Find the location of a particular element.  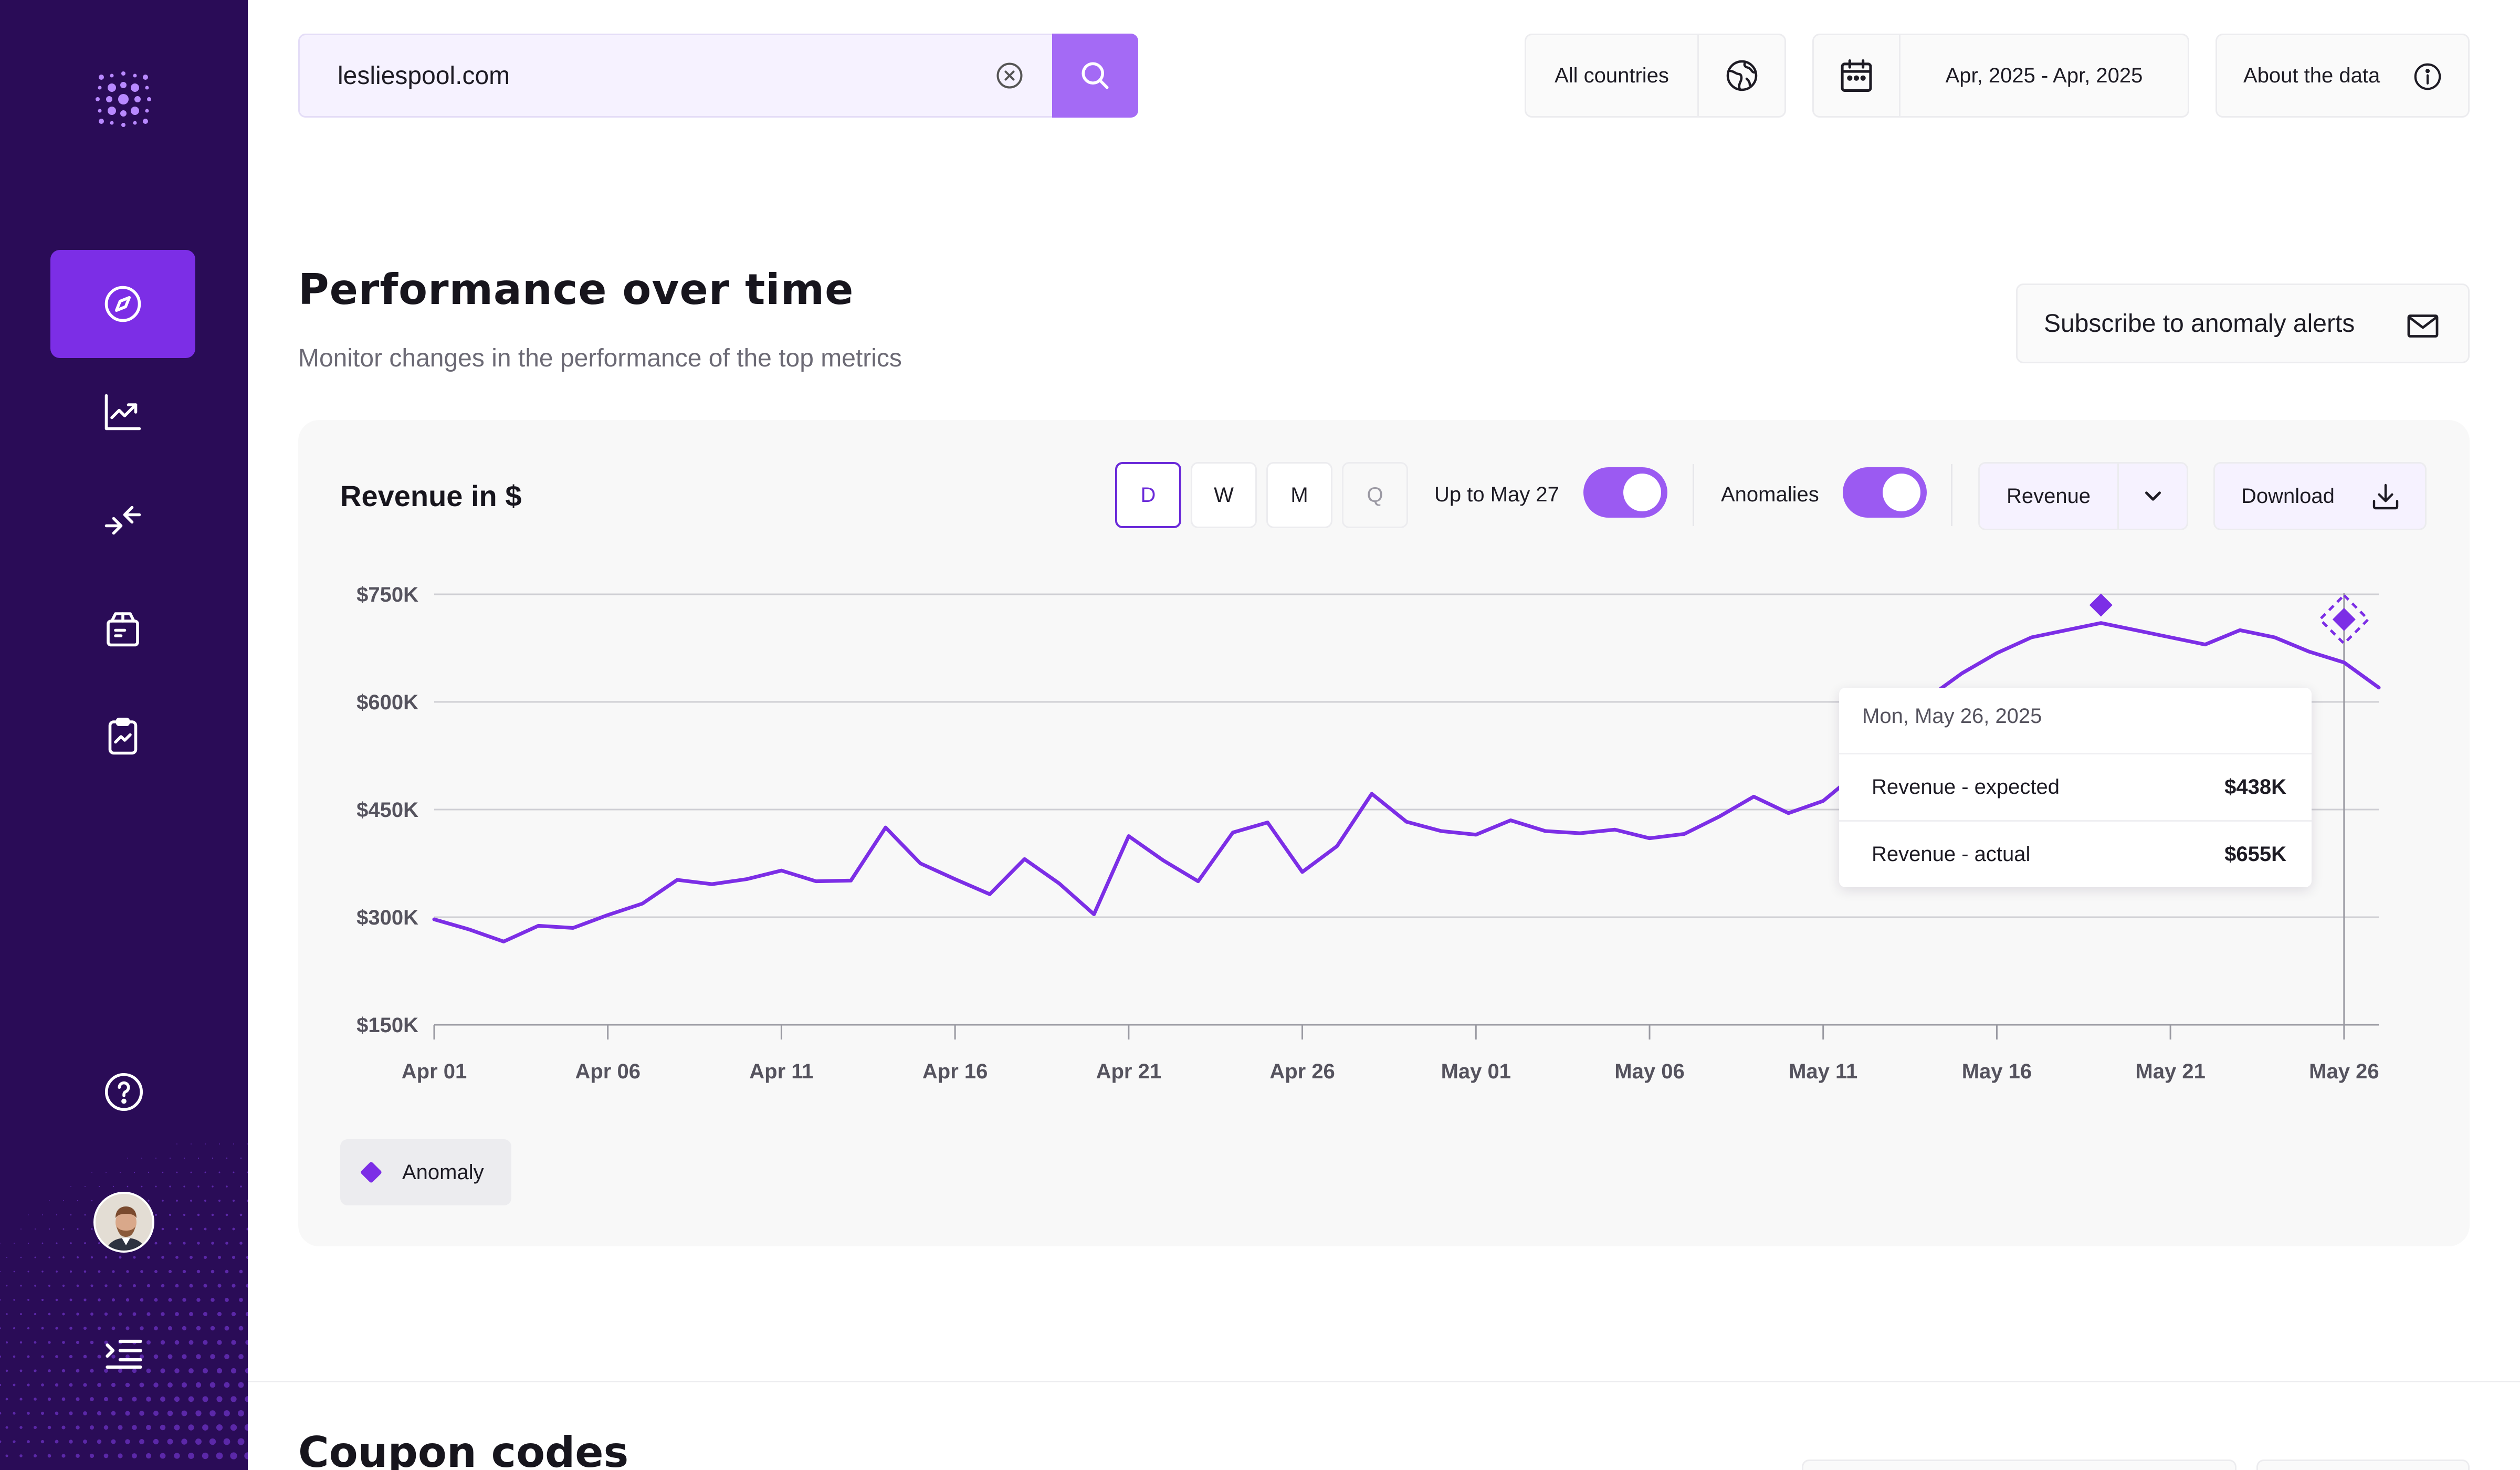

search-input is located at coordinates (643, 75).